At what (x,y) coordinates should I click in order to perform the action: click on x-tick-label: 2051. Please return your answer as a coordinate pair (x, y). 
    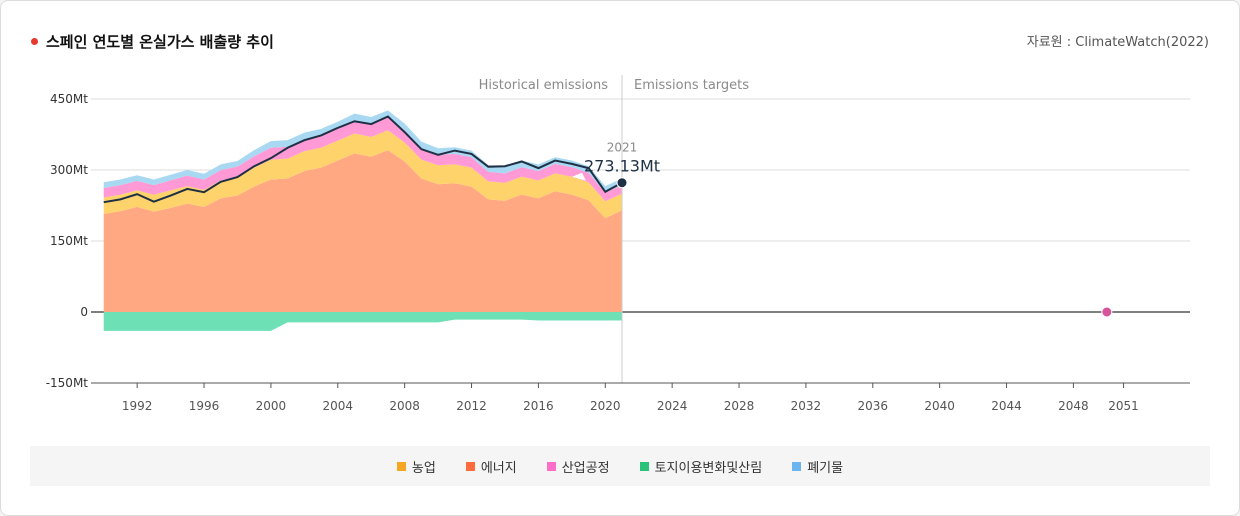
    Looking at the image, I should click on (1123, 406).